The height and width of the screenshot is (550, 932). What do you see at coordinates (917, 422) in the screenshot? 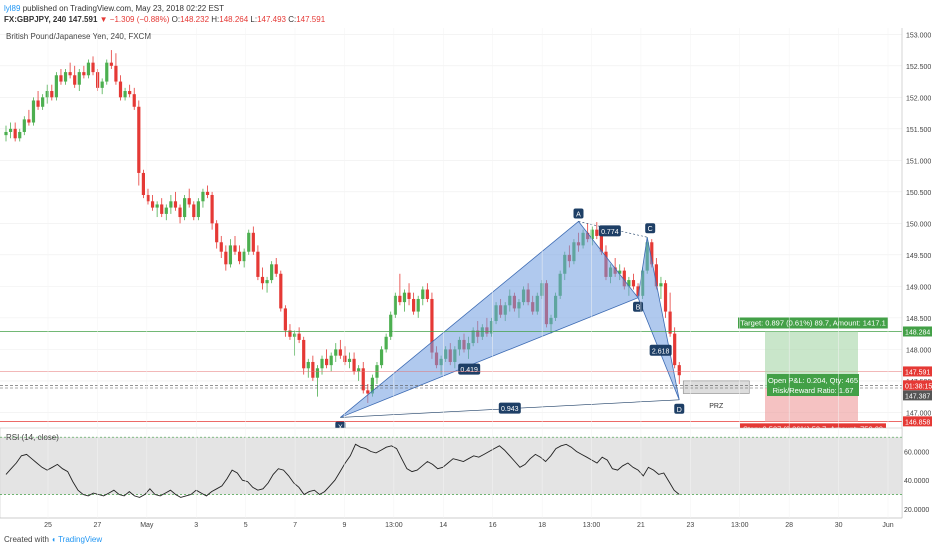
I see `price-badge-label: 146.858` at bounding box center [917, 422].